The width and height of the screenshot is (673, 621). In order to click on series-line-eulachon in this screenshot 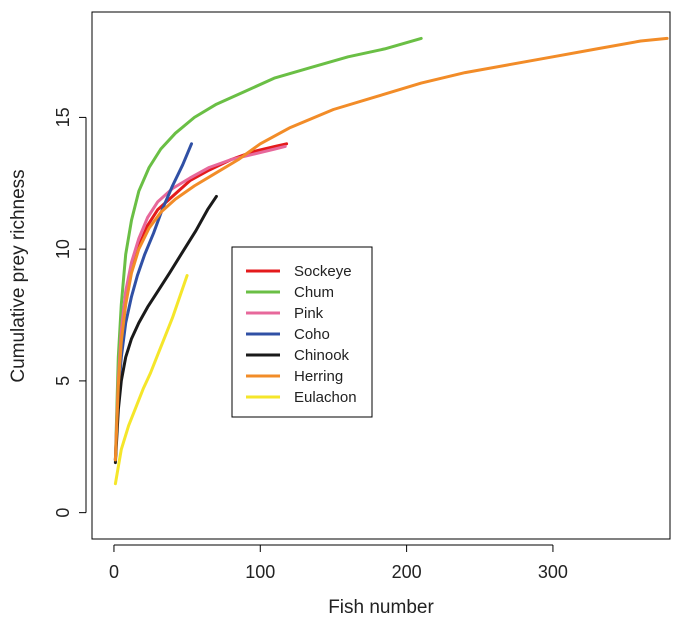, I will do `click(151, 380)`.